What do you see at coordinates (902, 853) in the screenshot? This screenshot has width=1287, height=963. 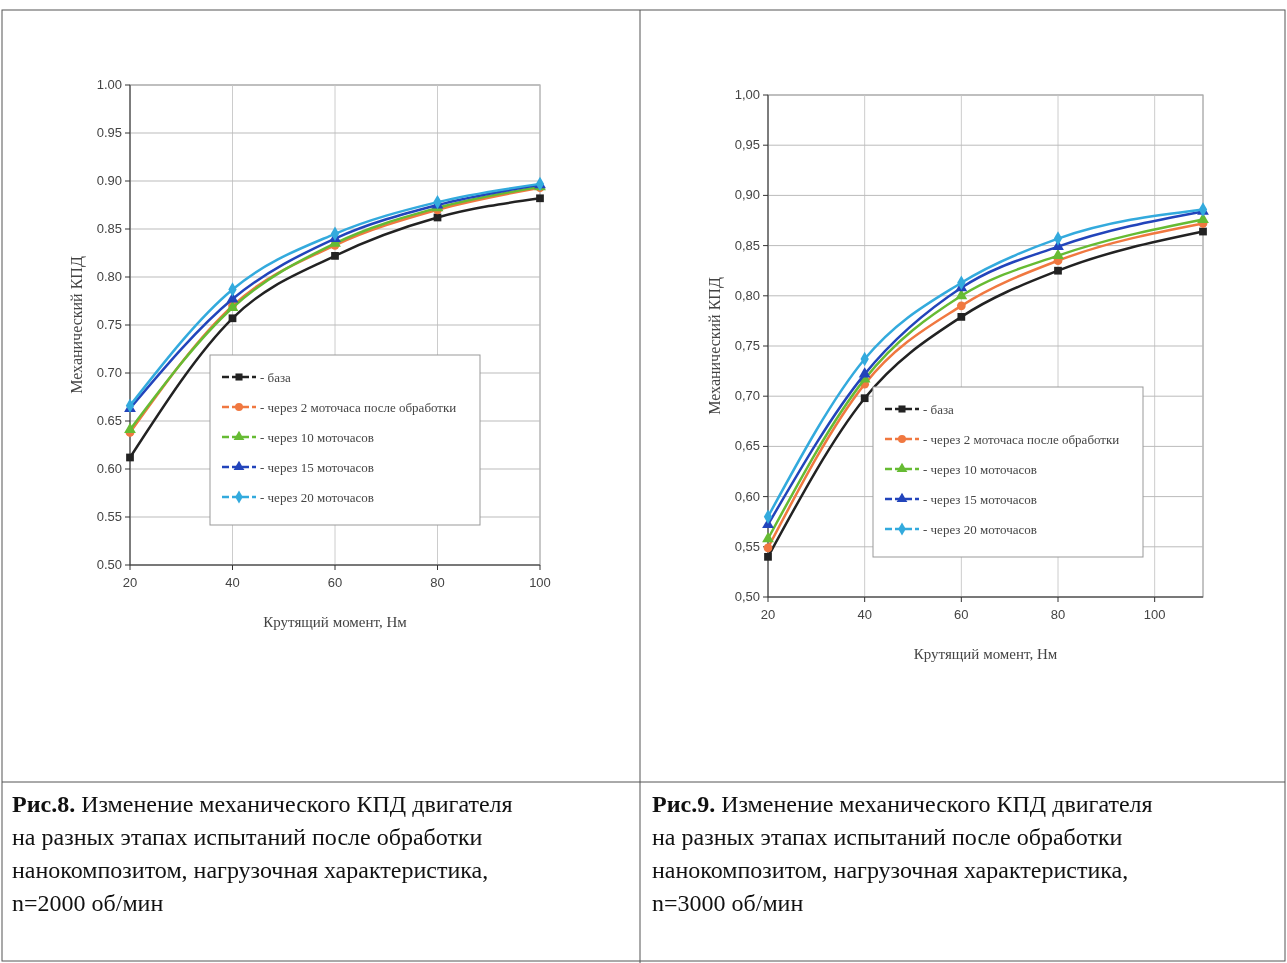 I see `text: Рис.9. Изменение механического КПД двигателя на разных этапах испытаний после обработки нанокомпозитом, нагрузочная характеристика, n=3000 об/мин` at bounding box center [902, 853].